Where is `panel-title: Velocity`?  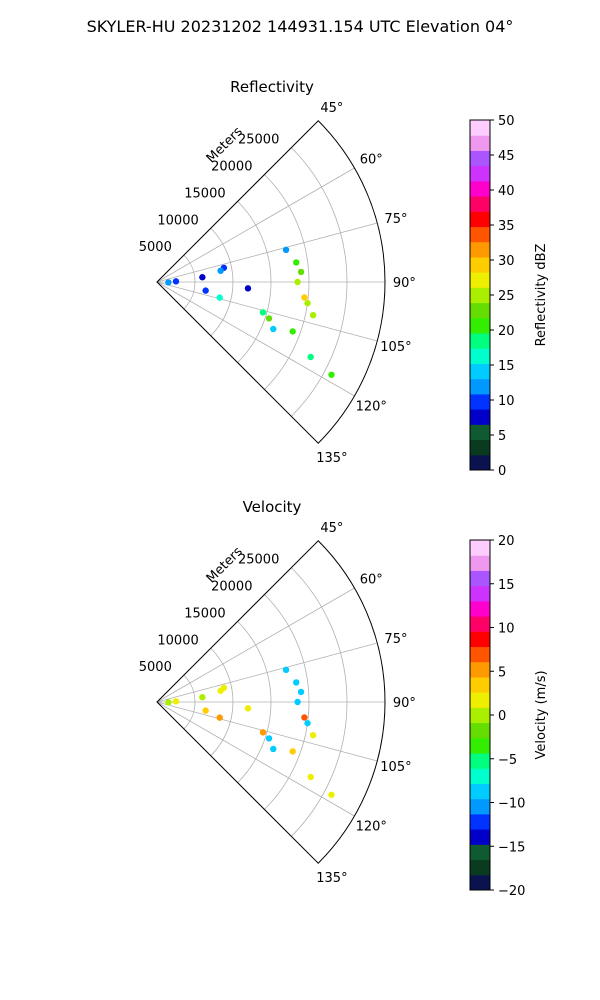
panel-title: Velocity is located at coordinates (272, 507).